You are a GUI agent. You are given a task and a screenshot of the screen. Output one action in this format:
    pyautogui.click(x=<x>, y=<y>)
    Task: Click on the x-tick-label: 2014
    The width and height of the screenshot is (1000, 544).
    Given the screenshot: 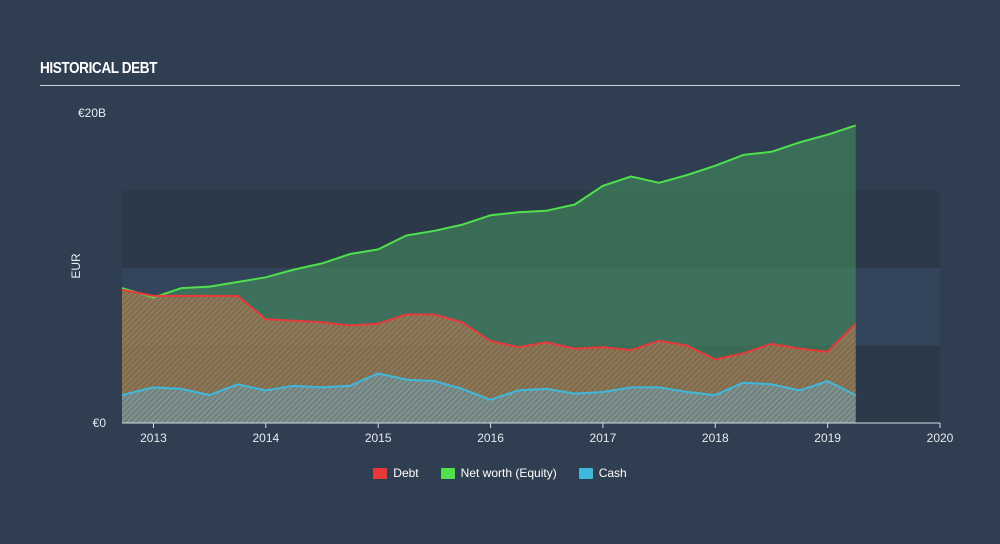 What is the action you would take?
    pyautogui.click(x=265, y=438)
    